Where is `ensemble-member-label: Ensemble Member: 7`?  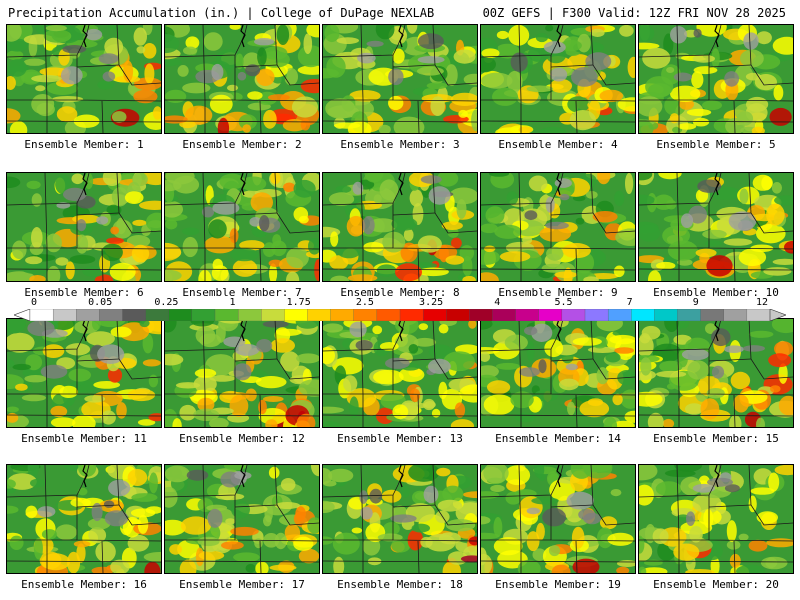
ensemble-member-label: Ensemble Member: 7 is located at coordinates (242, 292).